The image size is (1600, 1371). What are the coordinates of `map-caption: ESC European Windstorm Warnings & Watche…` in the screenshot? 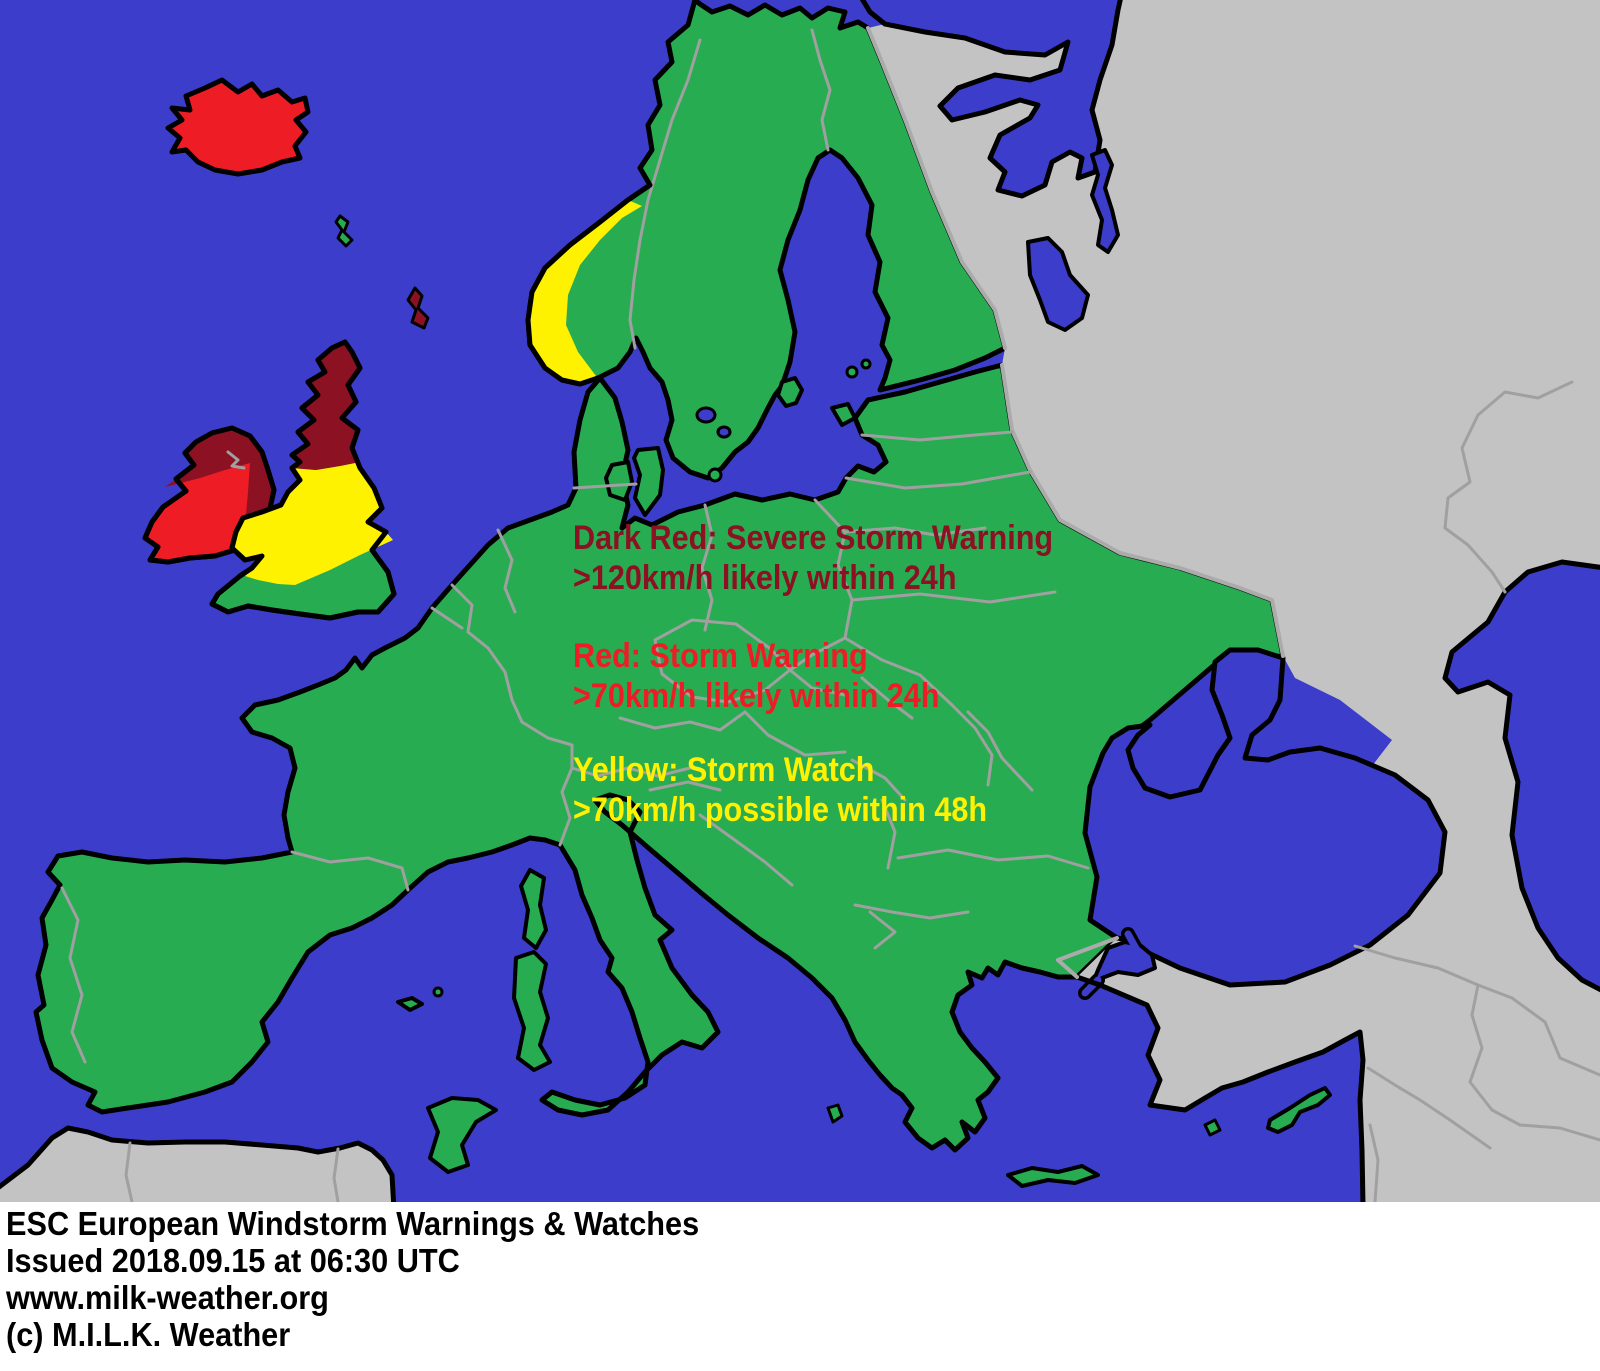 It's located at (352, 1279).